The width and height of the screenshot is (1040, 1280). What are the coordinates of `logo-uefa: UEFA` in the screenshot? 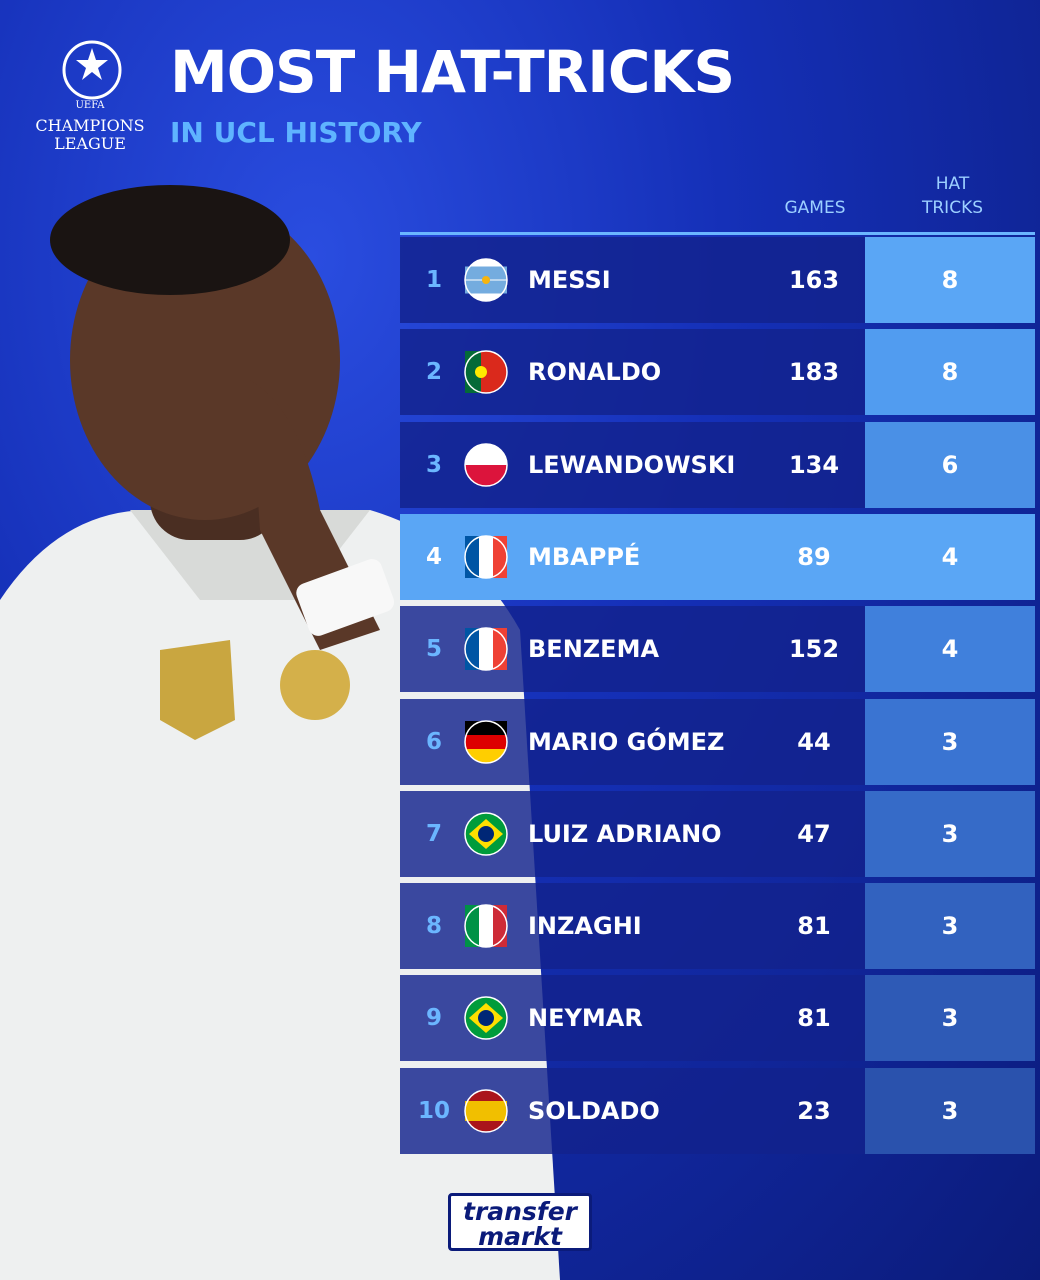 It's located at (90, 105).